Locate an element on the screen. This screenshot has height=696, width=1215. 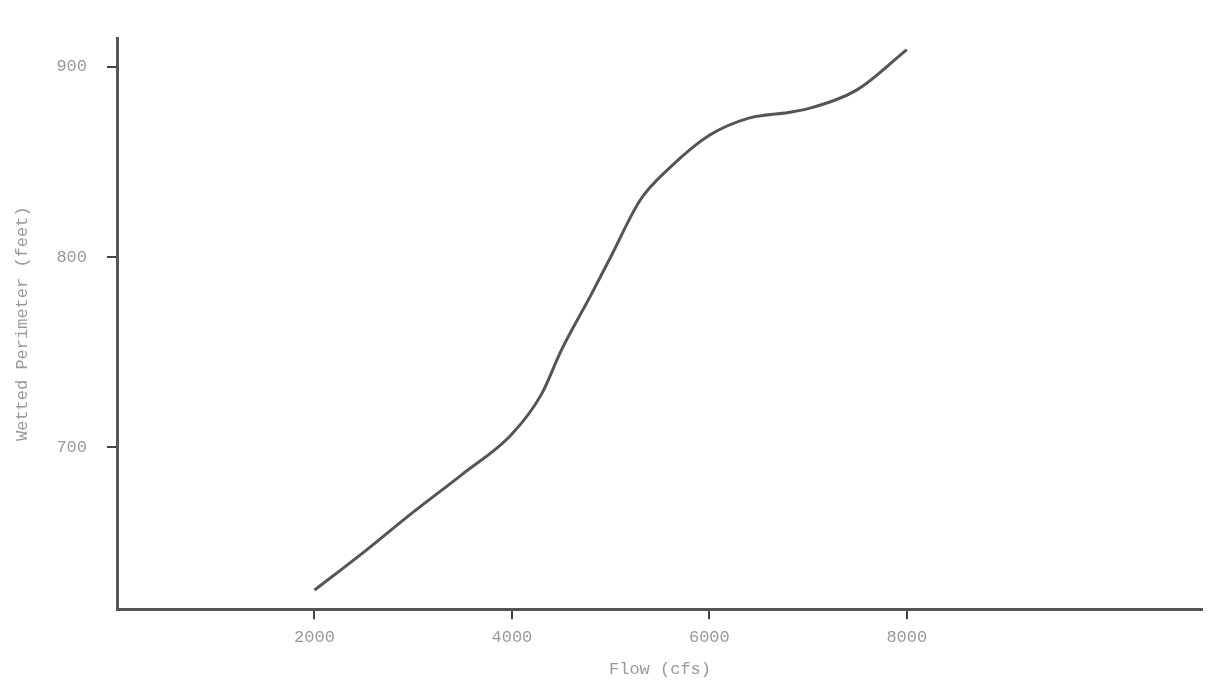
x-tick-label: 8000 is located at coordinates (907, 637).